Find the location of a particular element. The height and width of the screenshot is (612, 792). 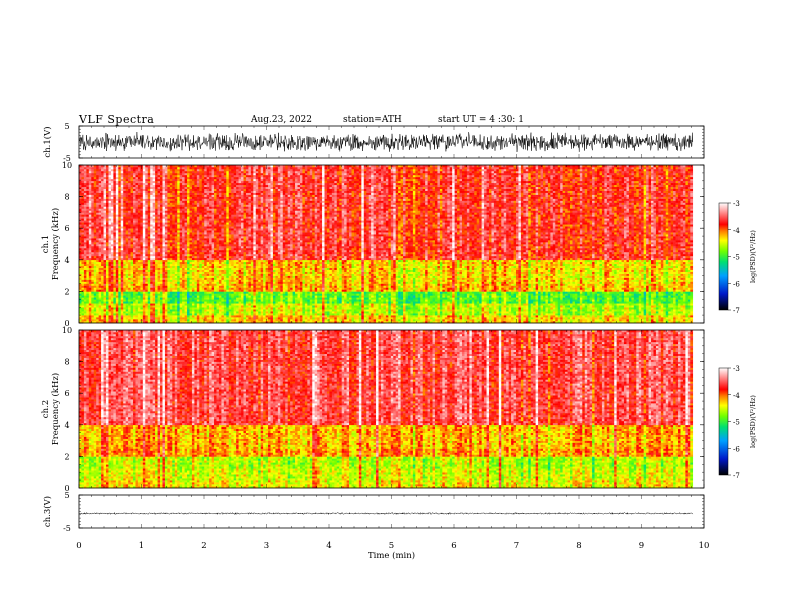

colorbar-tick-label-2-0: -3 is located at coordinates (736, 369).